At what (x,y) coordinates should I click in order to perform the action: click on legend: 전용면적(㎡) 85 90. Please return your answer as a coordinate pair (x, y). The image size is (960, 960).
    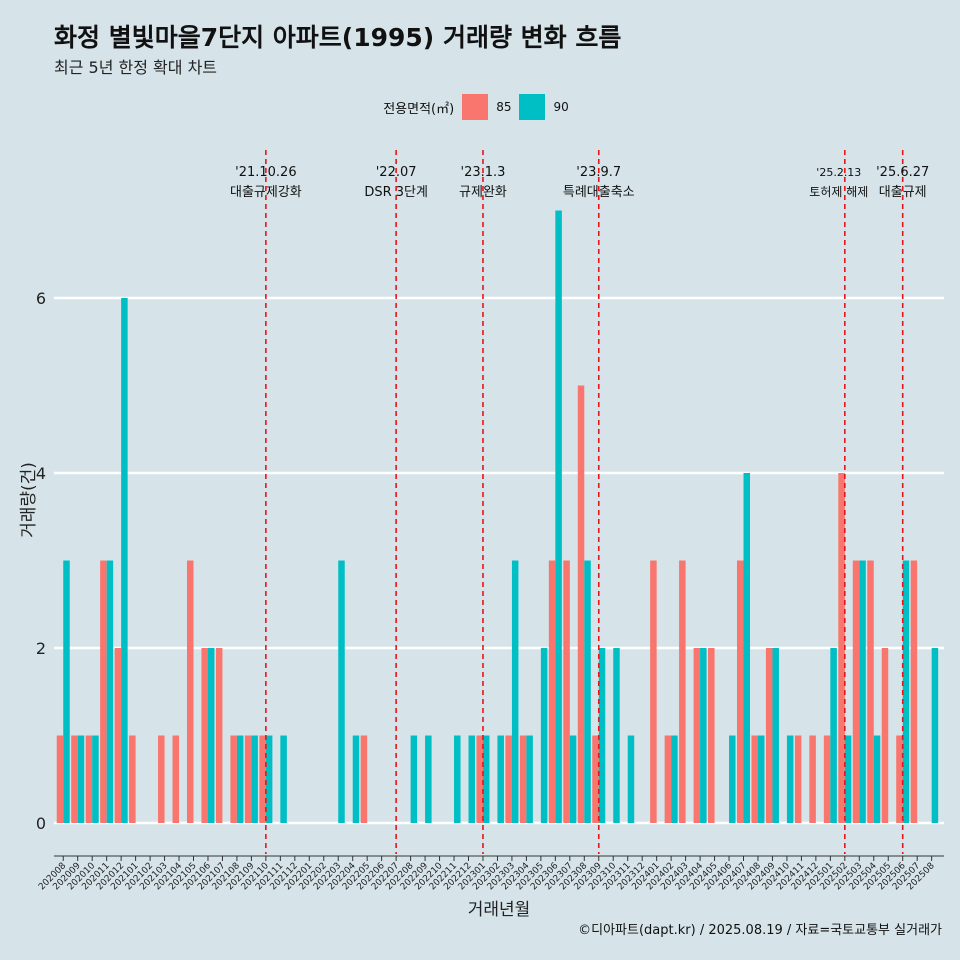
    Looking at the image, I should click on (480, 107).